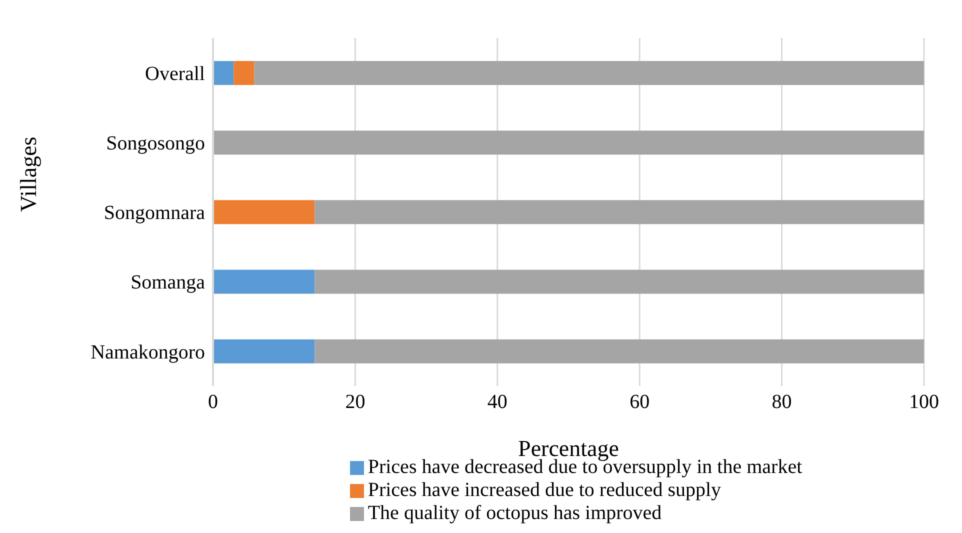 The height and width of the screenshot is (533, 962). What do you see at coordinates (515, 513) in the screenshot?
I see `legend-label: The quality of octopus has improved` at bounding box center [515, 513].